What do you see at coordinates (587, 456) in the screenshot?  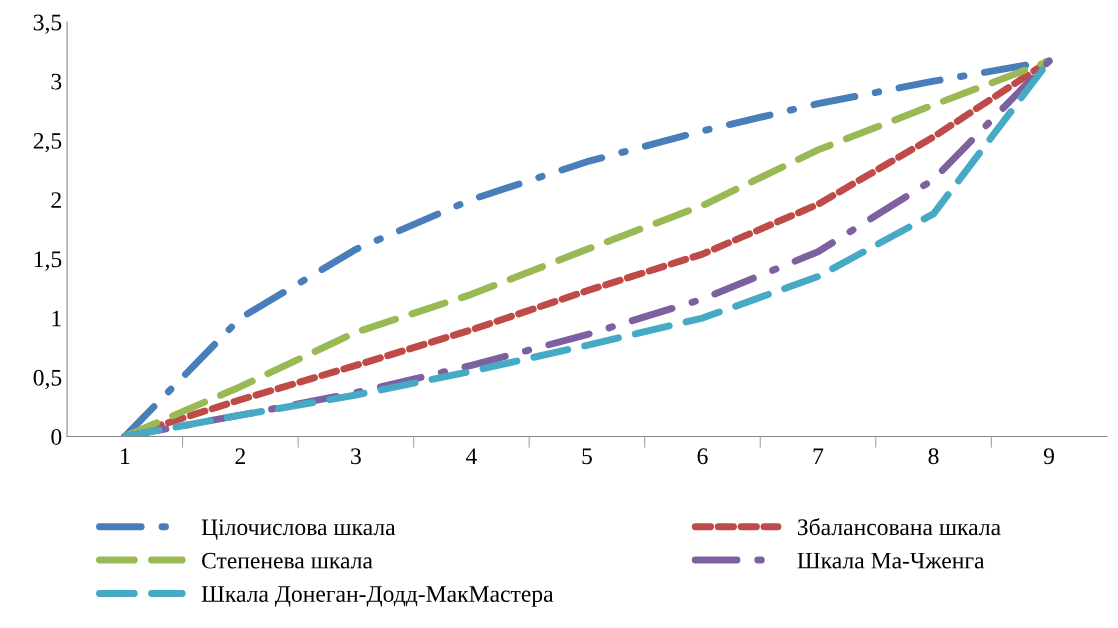 I see `x-tick-label: 5` at bounding box center [587, 456].